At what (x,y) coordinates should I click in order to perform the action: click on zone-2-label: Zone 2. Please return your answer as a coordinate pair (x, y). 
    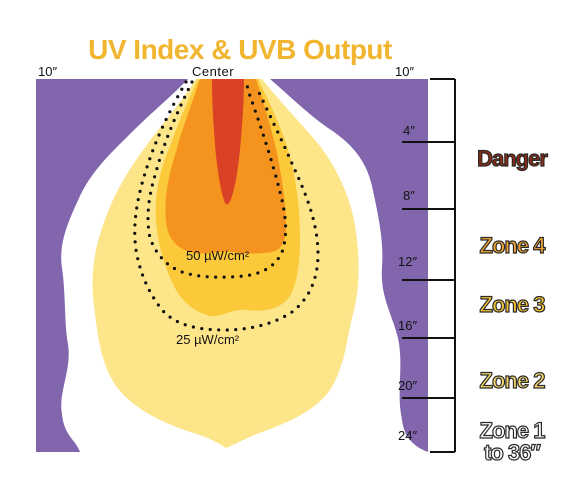
    Looking at the image, I should click on (512, 380).